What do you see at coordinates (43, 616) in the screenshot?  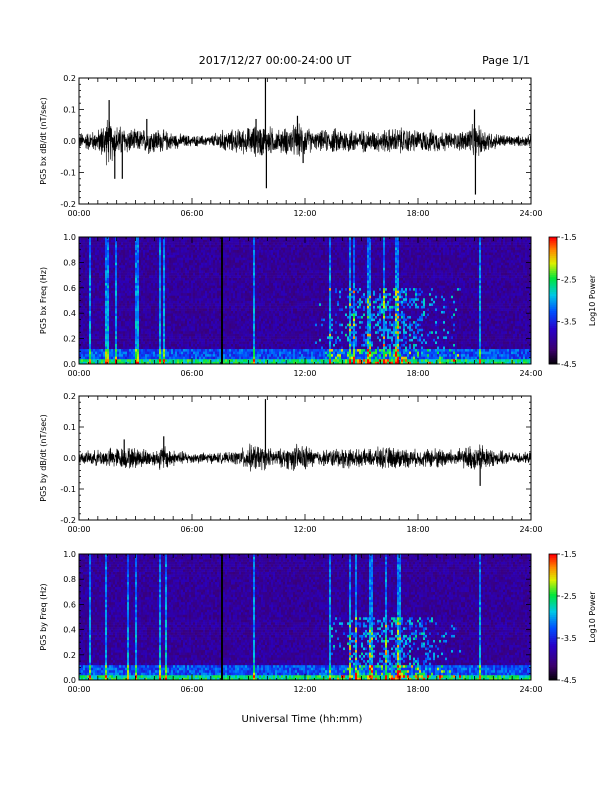 I see `y-axis-label: PG5 by Freq (Hz)` at bounding box center [43, 616].